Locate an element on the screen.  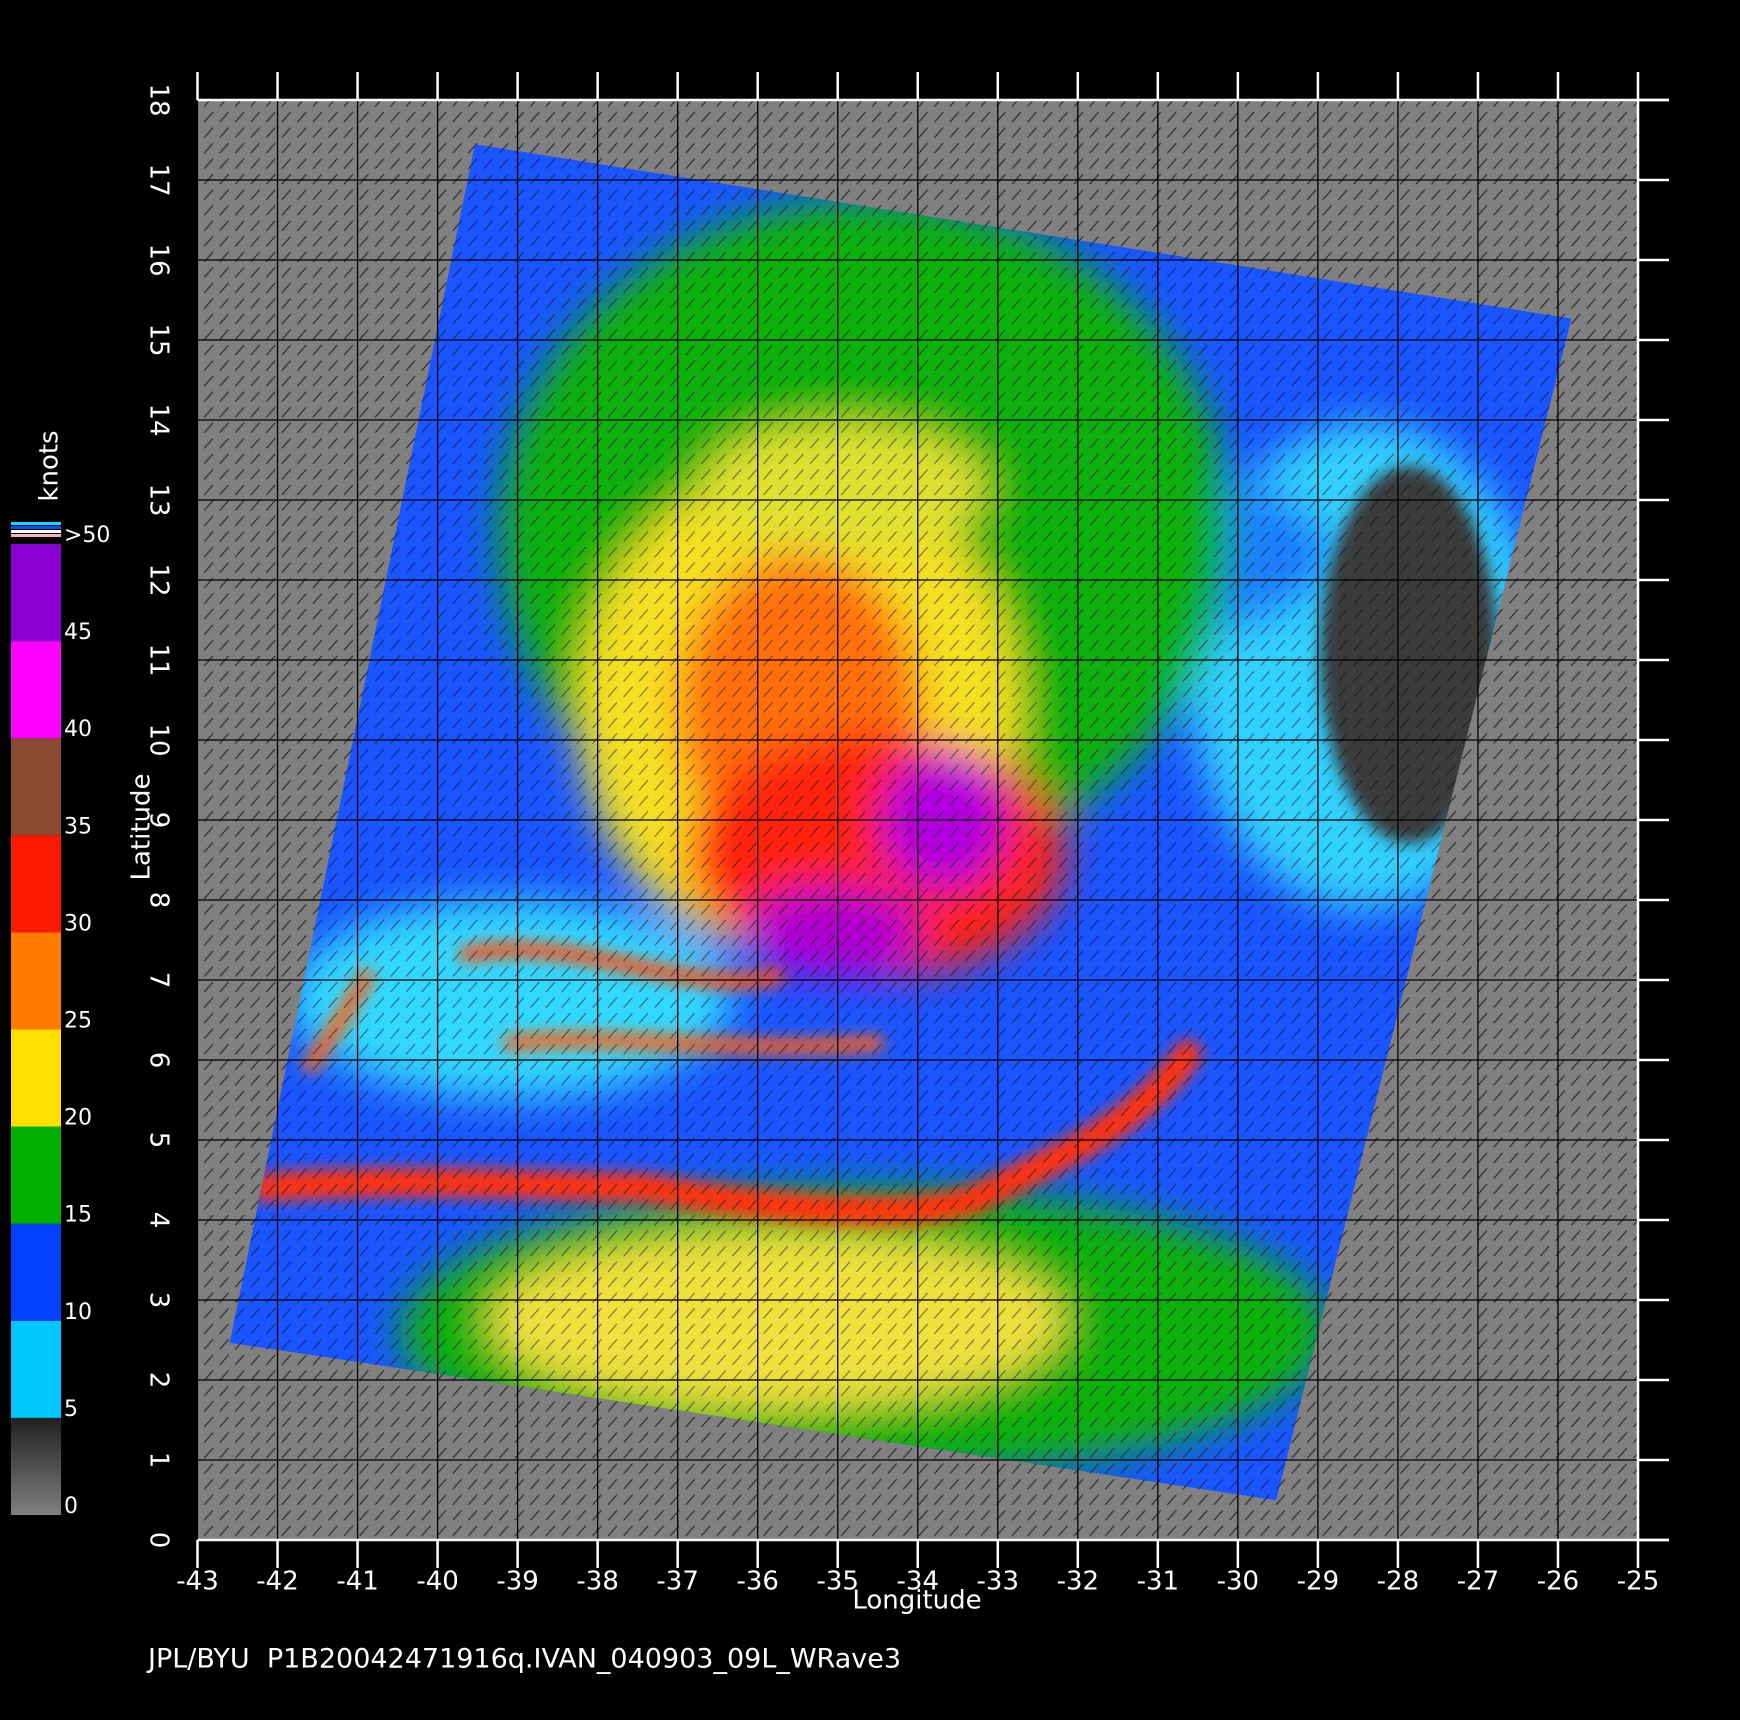
y-tick-label: 18 is located at coordinates (159, 99).